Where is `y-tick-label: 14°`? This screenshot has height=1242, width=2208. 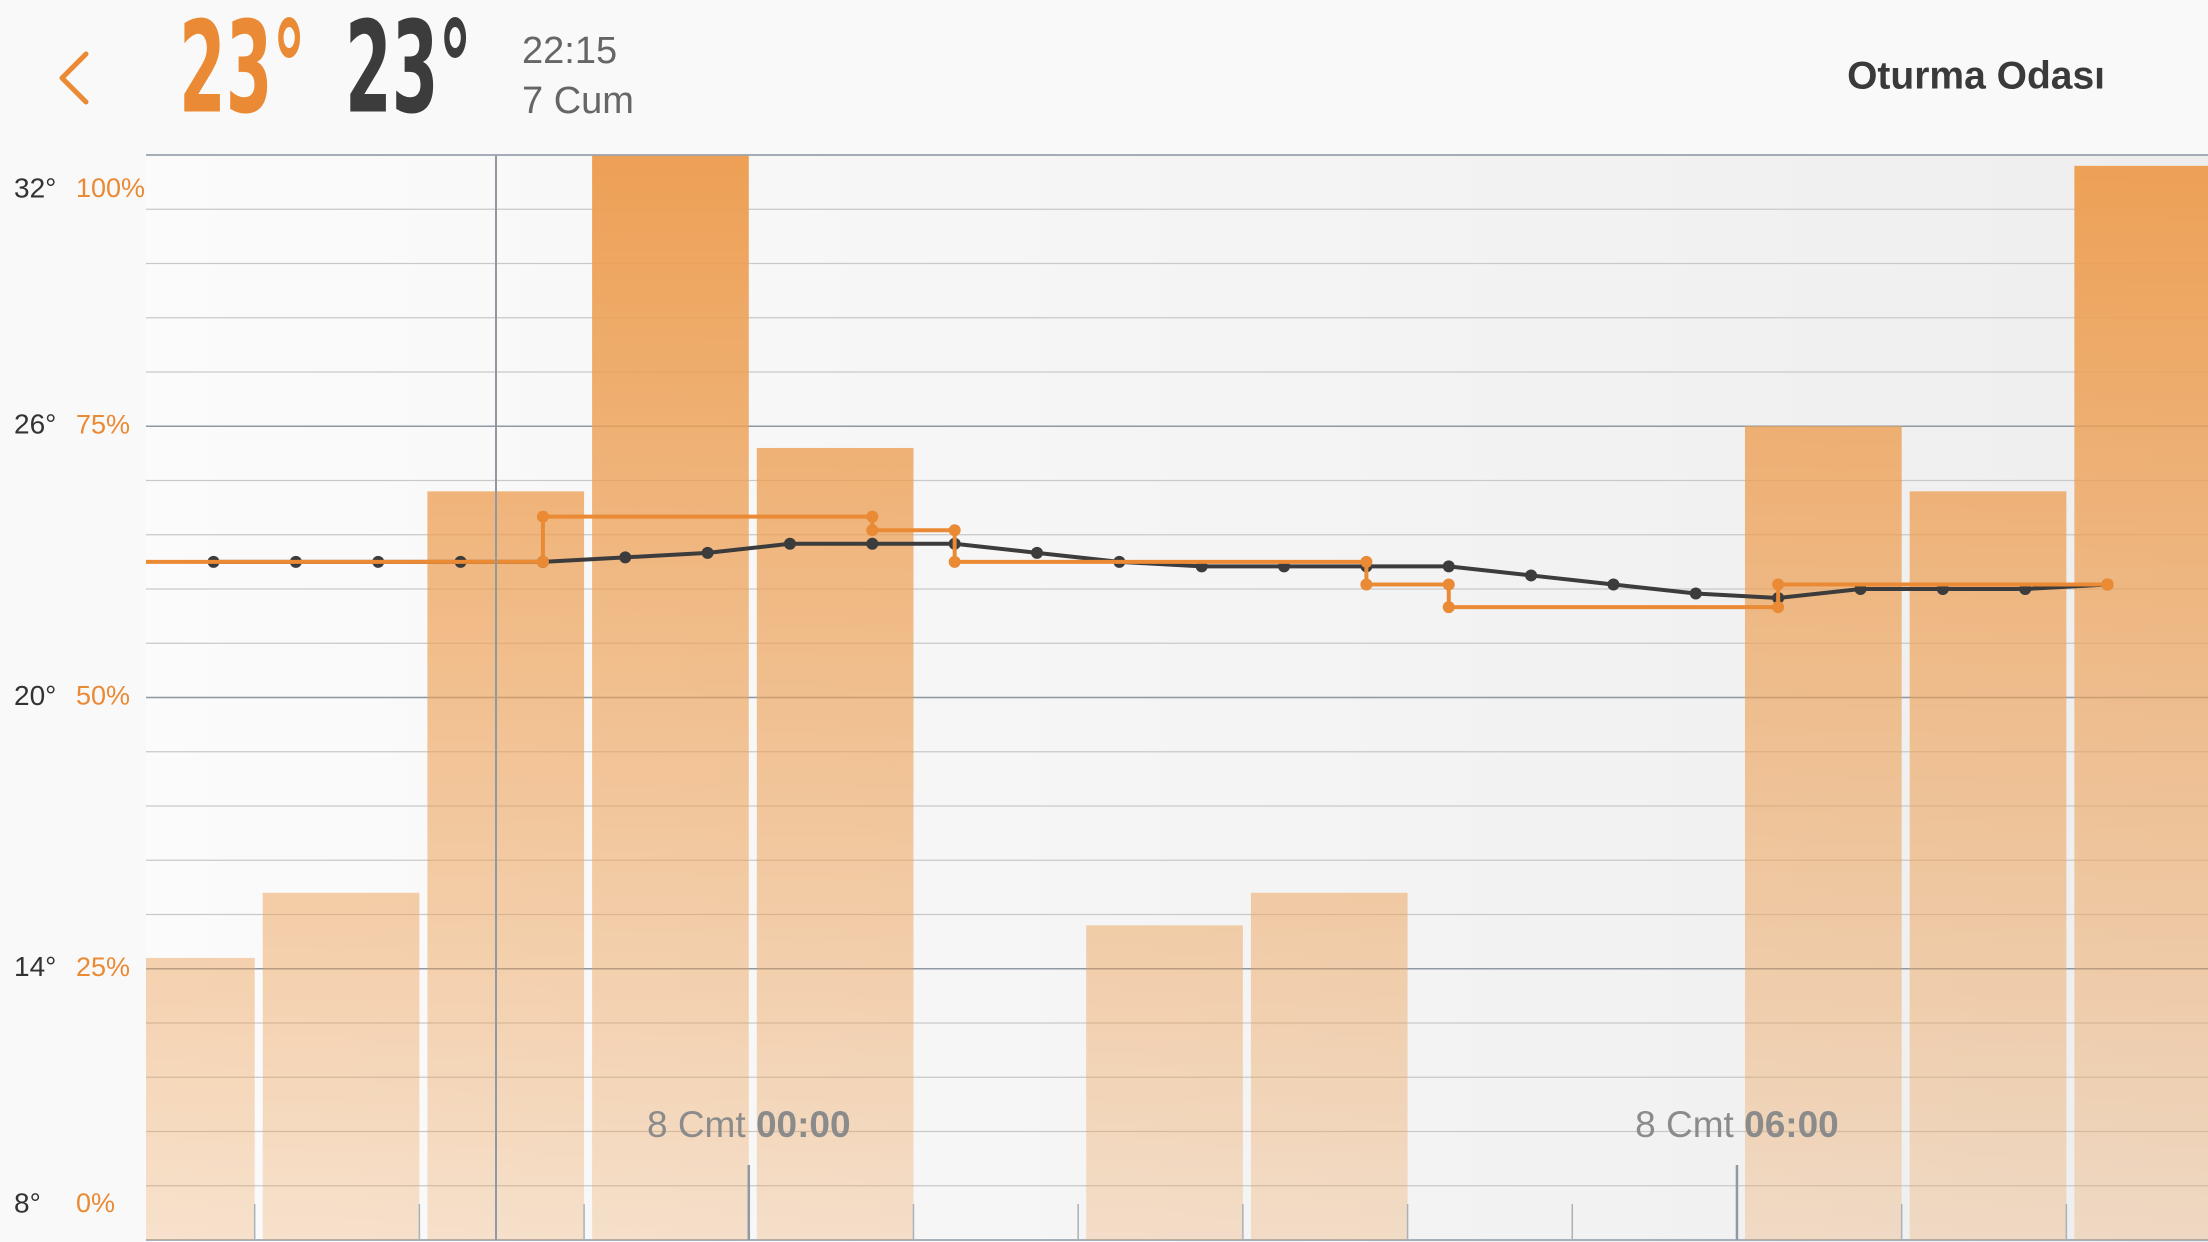
y-tick-label: 14° is located at coordinates (35, 966).